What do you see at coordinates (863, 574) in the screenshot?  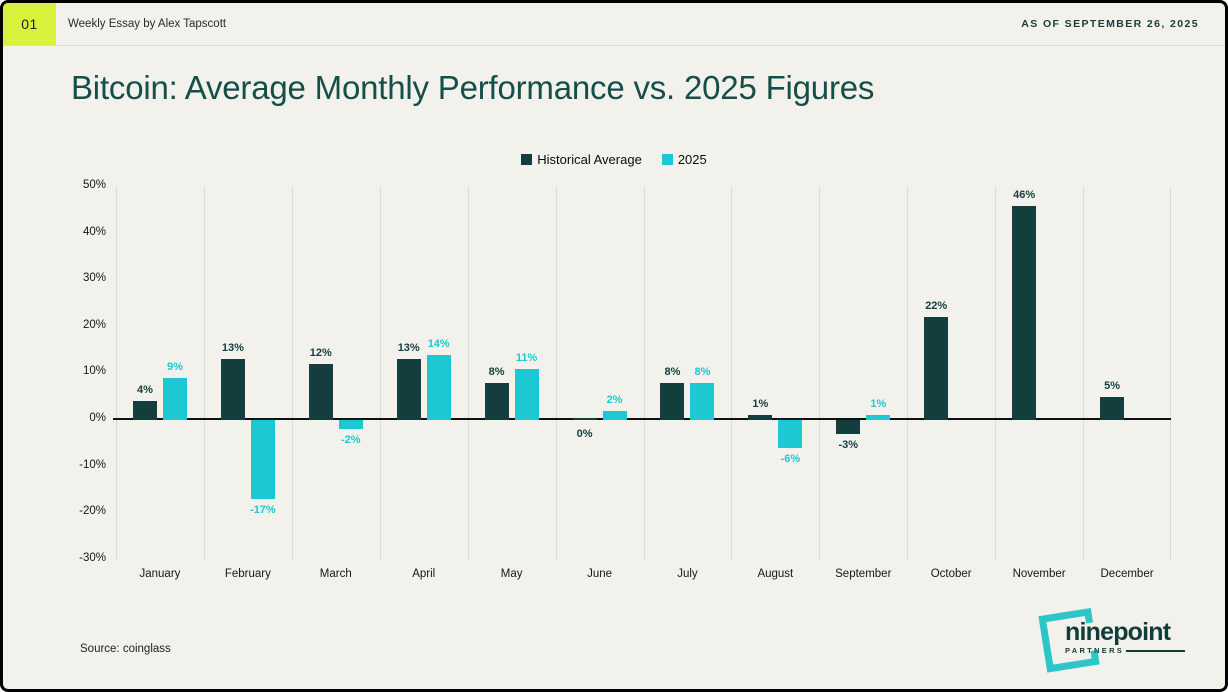 I see `x-axis-month-label: September` at bounding box center [863, 574].